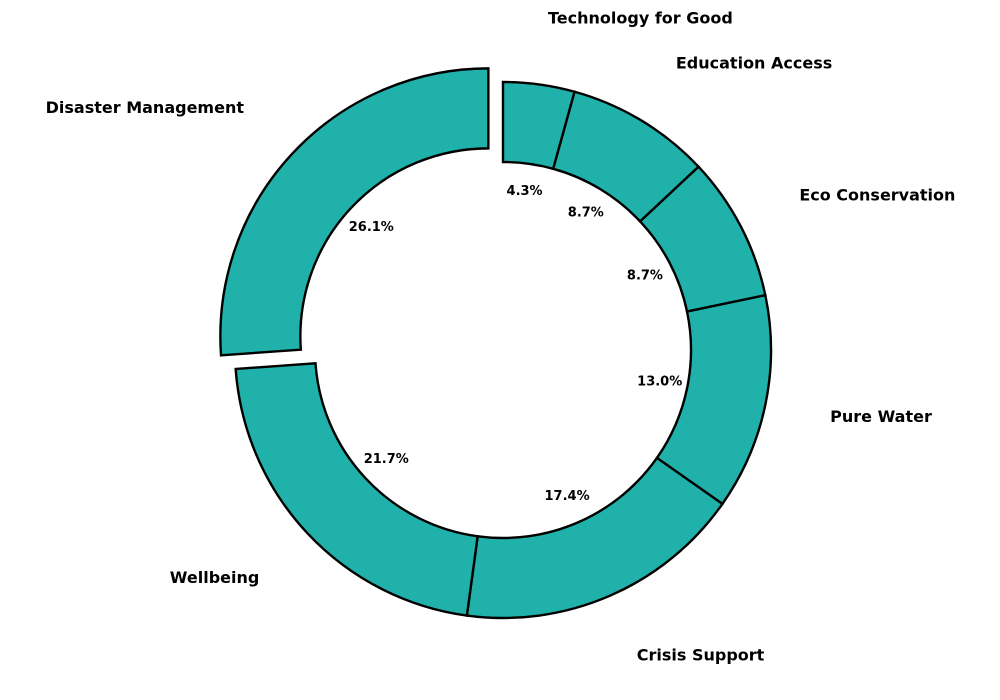 The height and width of the screenshot is (700, 1000). I want to click on slice-wellbeing, so click(357, 489).